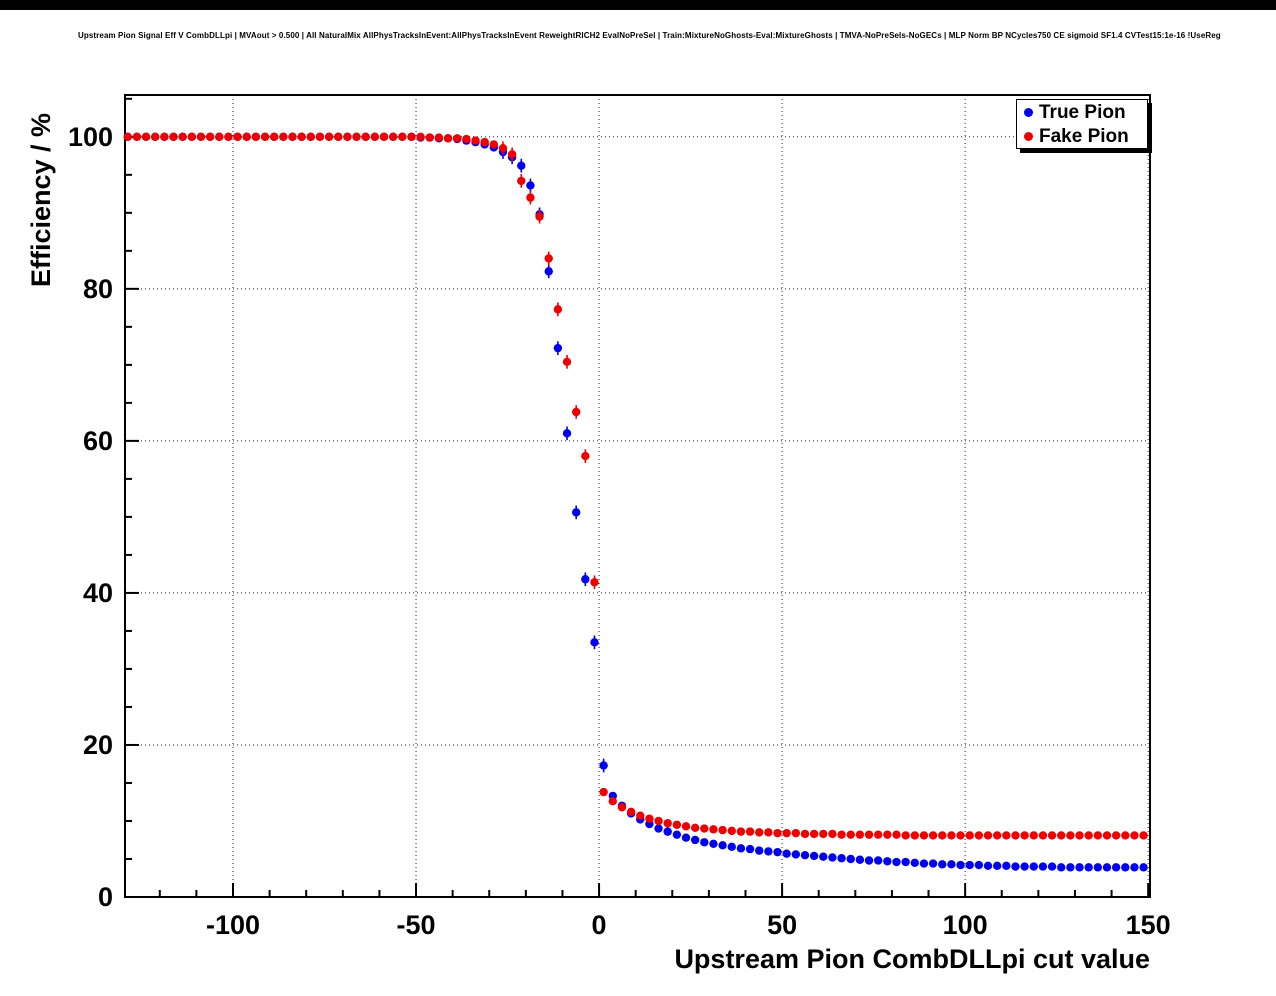  I want to click on legend: True Pion Fake Pion, so click(1082, 124).